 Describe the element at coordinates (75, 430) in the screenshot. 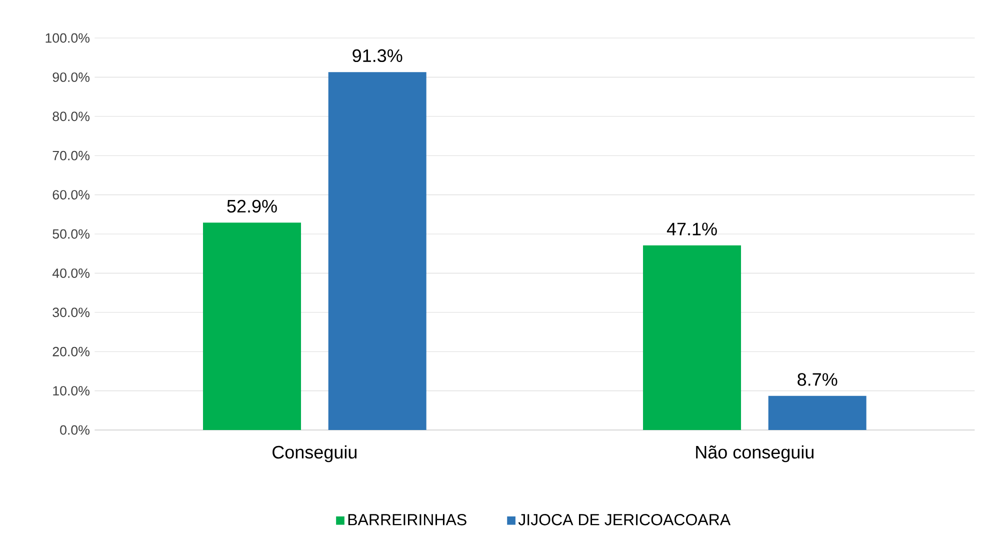

I see `y-tick-label: 0.0%` at that location.